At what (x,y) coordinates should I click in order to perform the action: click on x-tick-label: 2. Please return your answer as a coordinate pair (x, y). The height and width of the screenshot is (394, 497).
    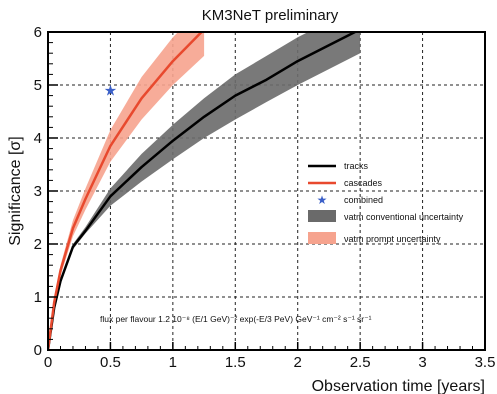
    Looking at the image, I should click on (298, 362).